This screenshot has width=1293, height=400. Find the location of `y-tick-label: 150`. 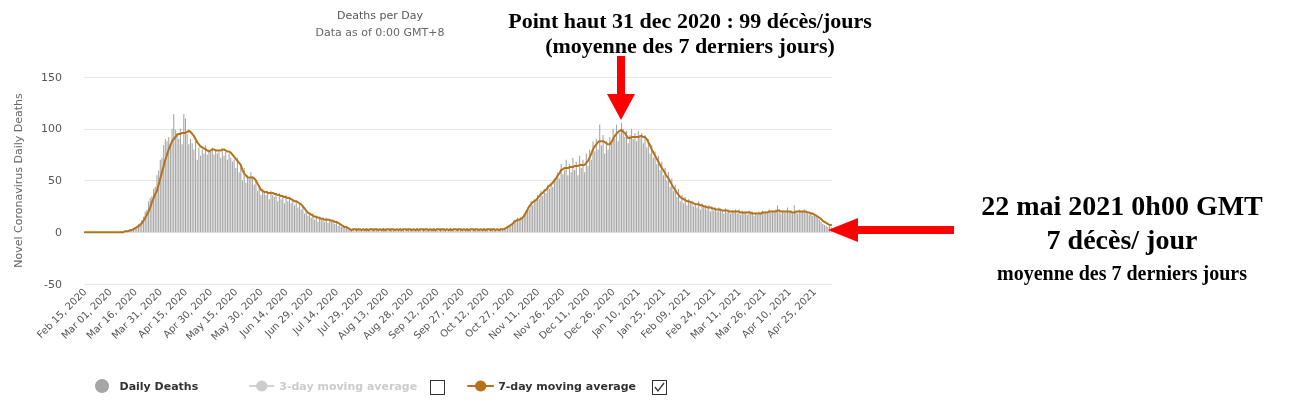

y-tick-label: 150 is located at coordinates (51, 77).